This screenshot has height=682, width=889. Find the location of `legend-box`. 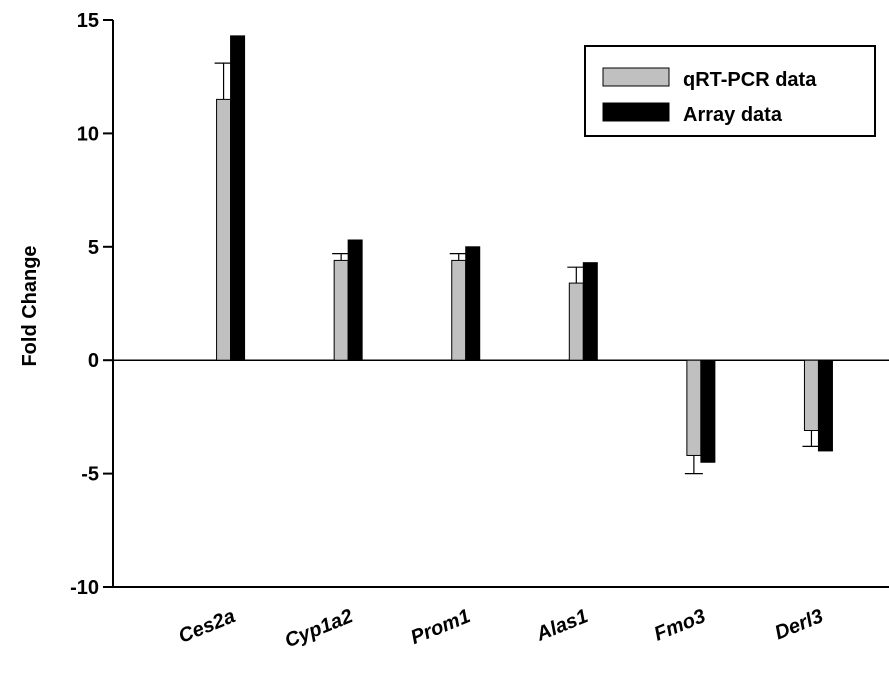

legend-box is located at coordinates (730, 91).